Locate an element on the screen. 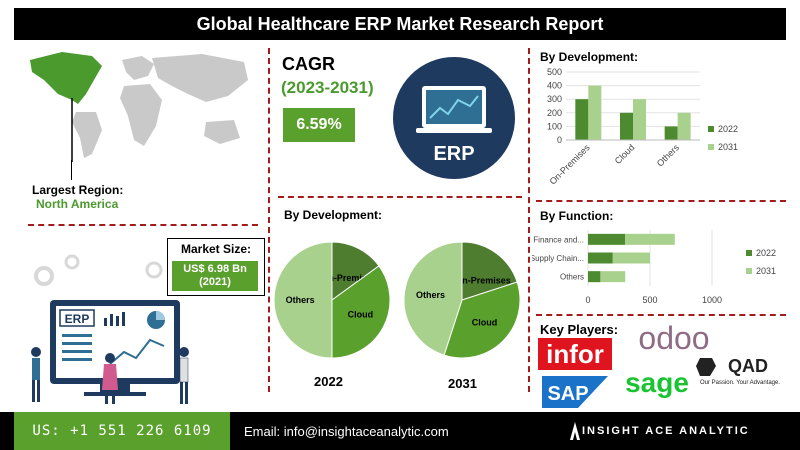  illustration-erp-text: ERP is located at coordinates (77, 319).